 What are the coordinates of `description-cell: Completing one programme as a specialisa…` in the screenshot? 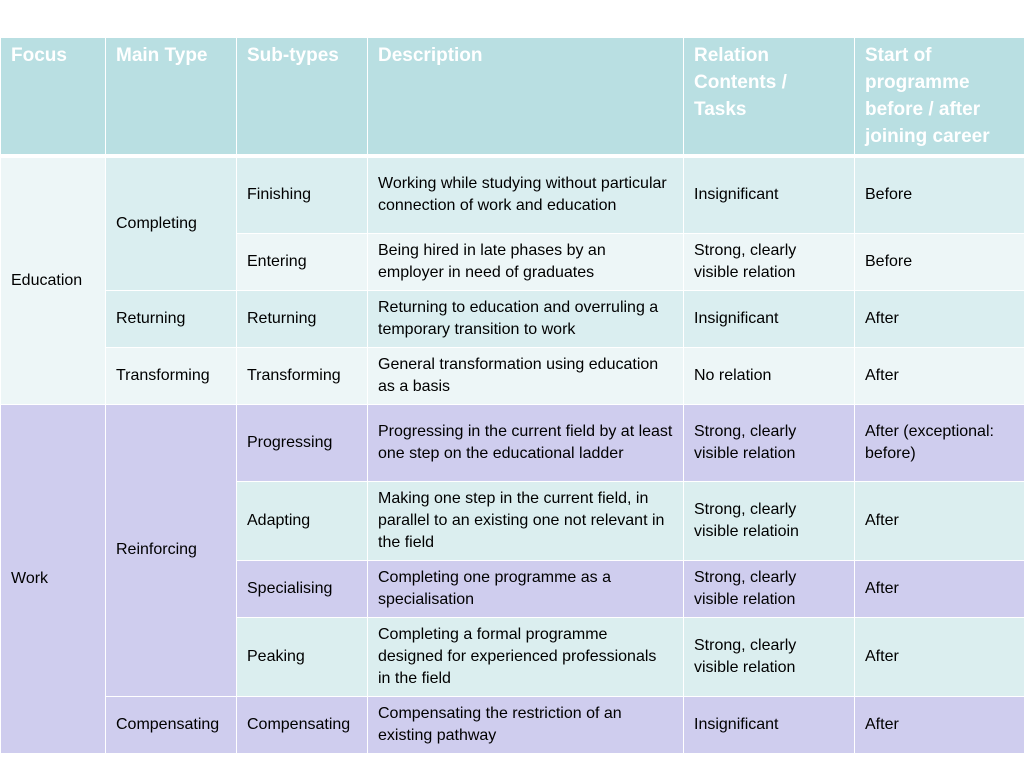 It's located at (525, 588).